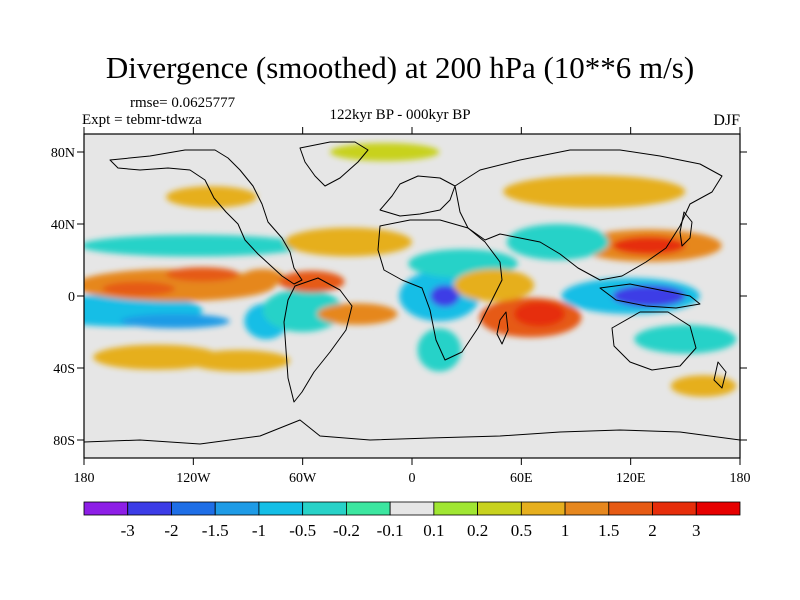 This screenshot has width=800, height=600. What do you see at coordinates (303, 478) in the screenshot?
I see `x-tick-label: 60W` at bounding box center [303, 478].